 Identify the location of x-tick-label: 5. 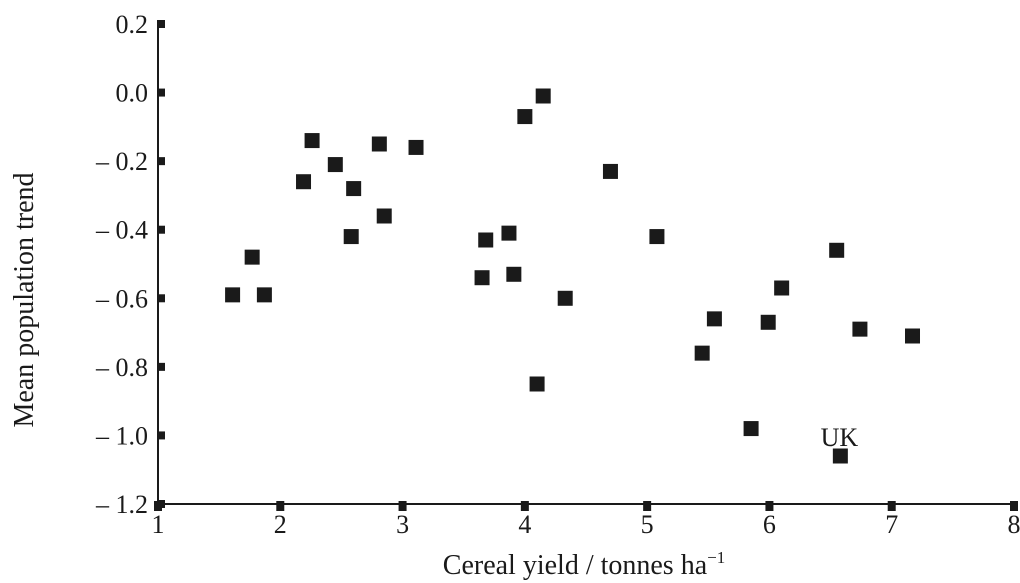
(647, 524).